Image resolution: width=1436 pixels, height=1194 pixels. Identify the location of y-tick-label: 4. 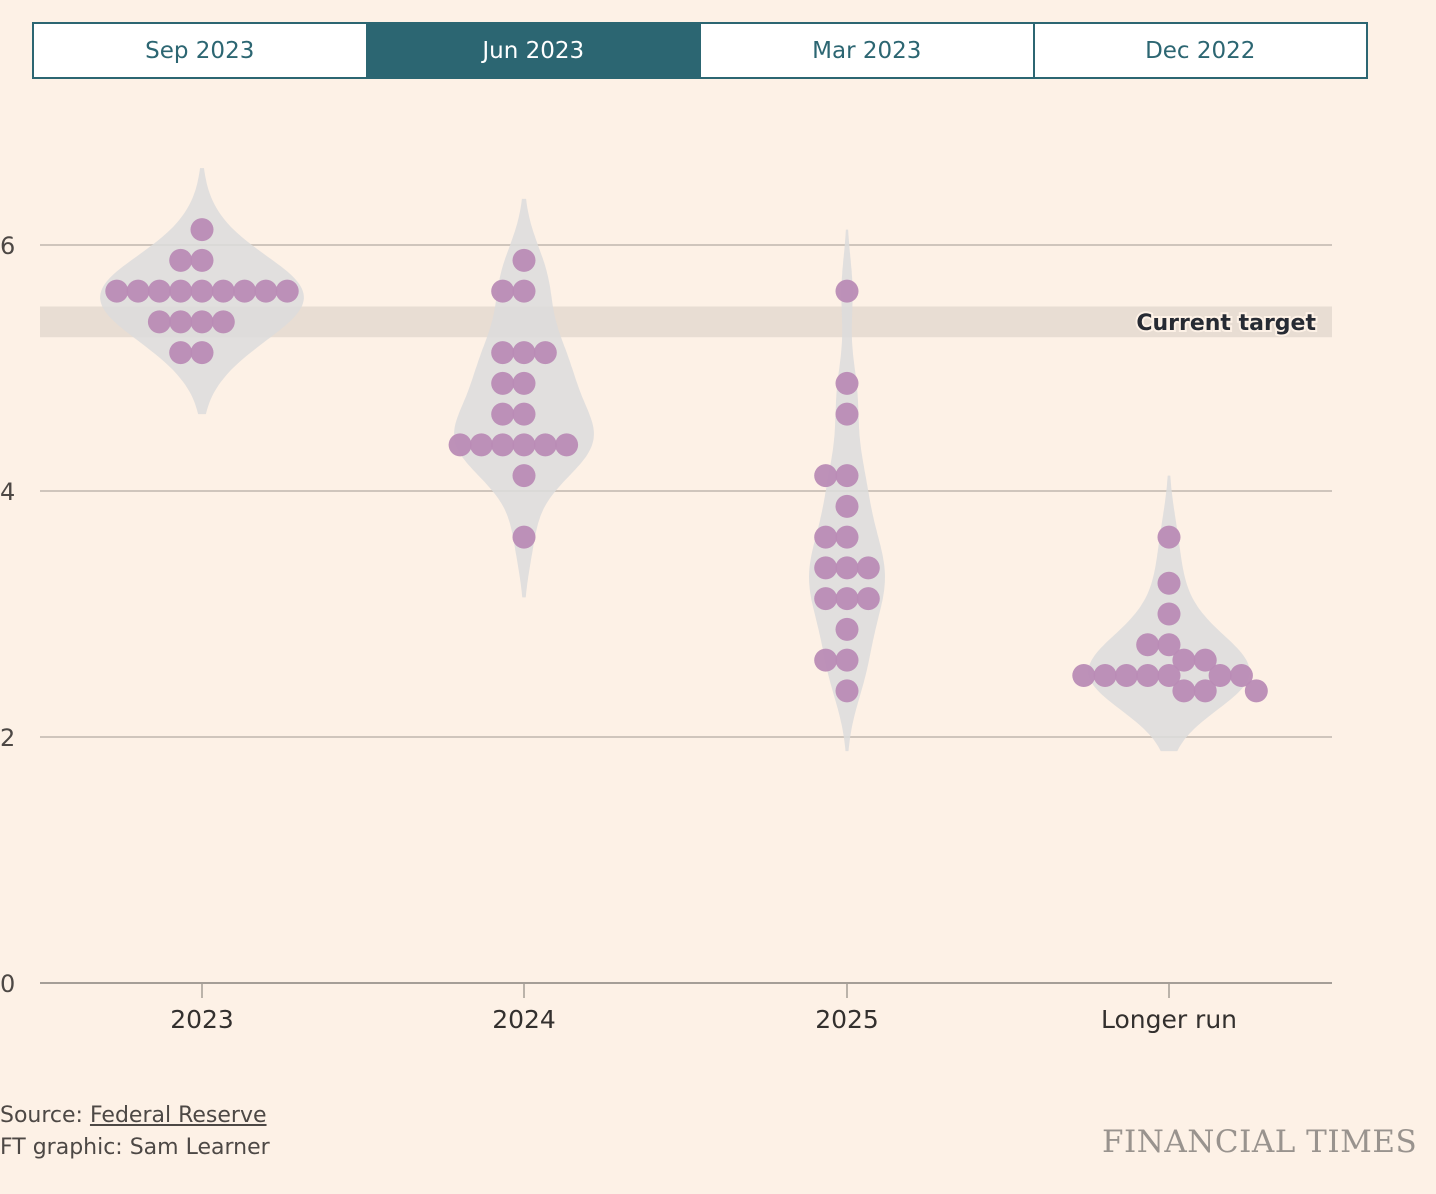
(7, 492).